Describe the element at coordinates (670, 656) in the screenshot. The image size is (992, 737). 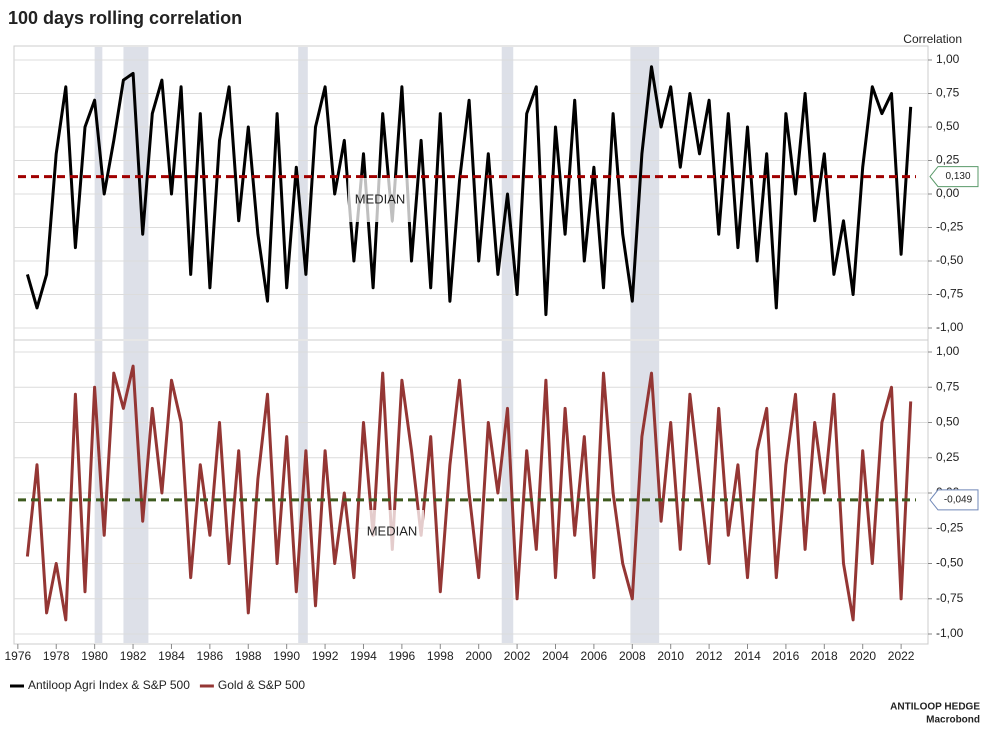
I see `x-tick-label: 2010` at that location.